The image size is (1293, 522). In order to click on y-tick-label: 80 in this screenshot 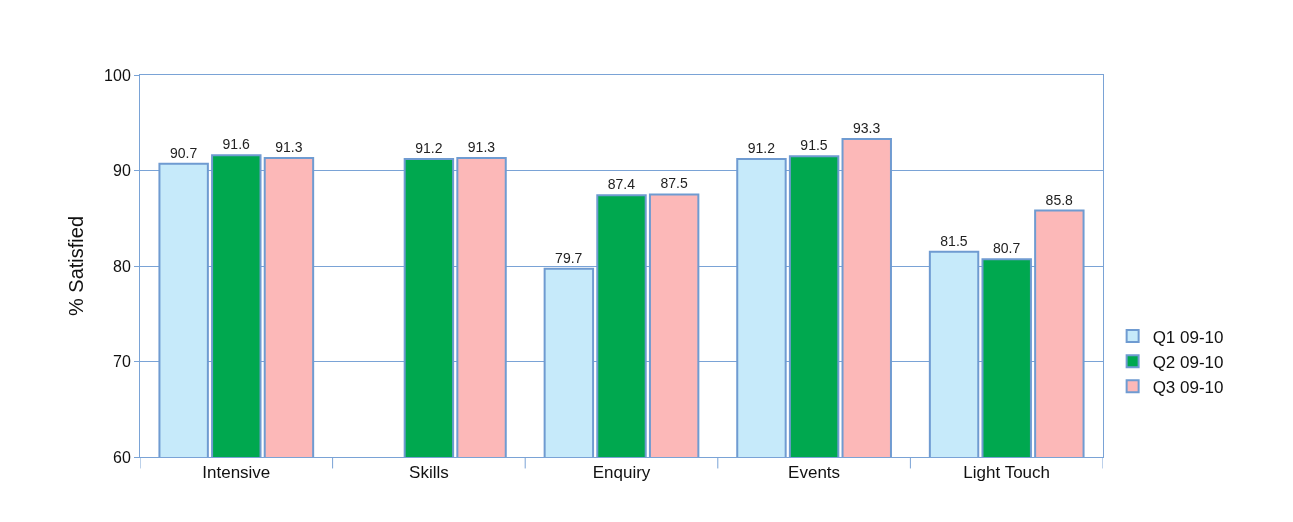, I will do `click(122, 266)`.